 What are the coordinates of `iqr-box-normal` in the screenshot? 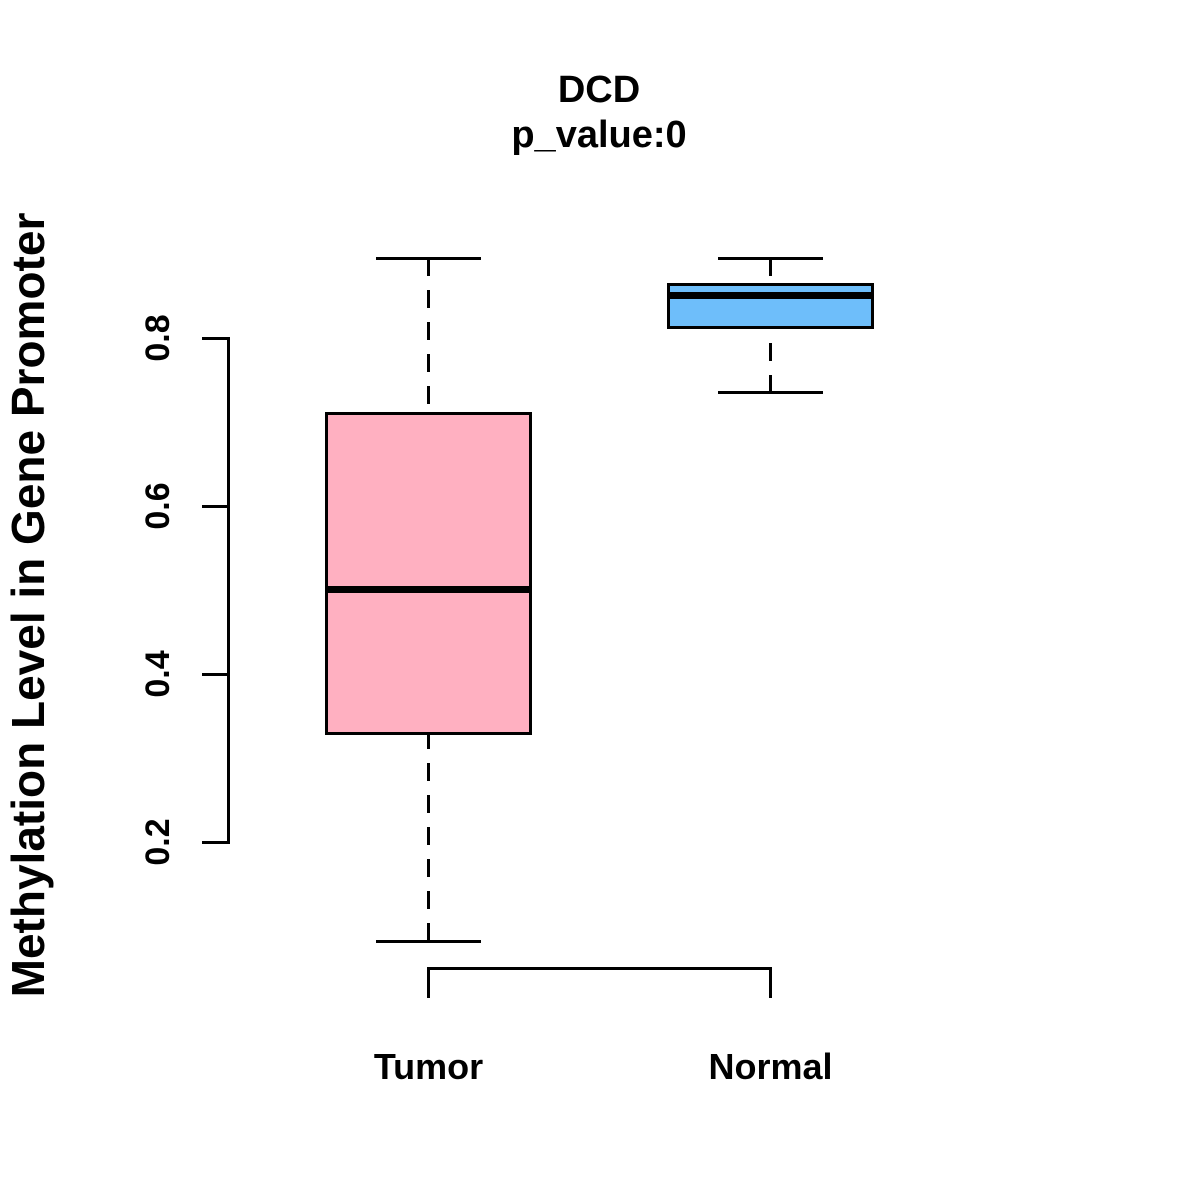 It's located at (770, 305).